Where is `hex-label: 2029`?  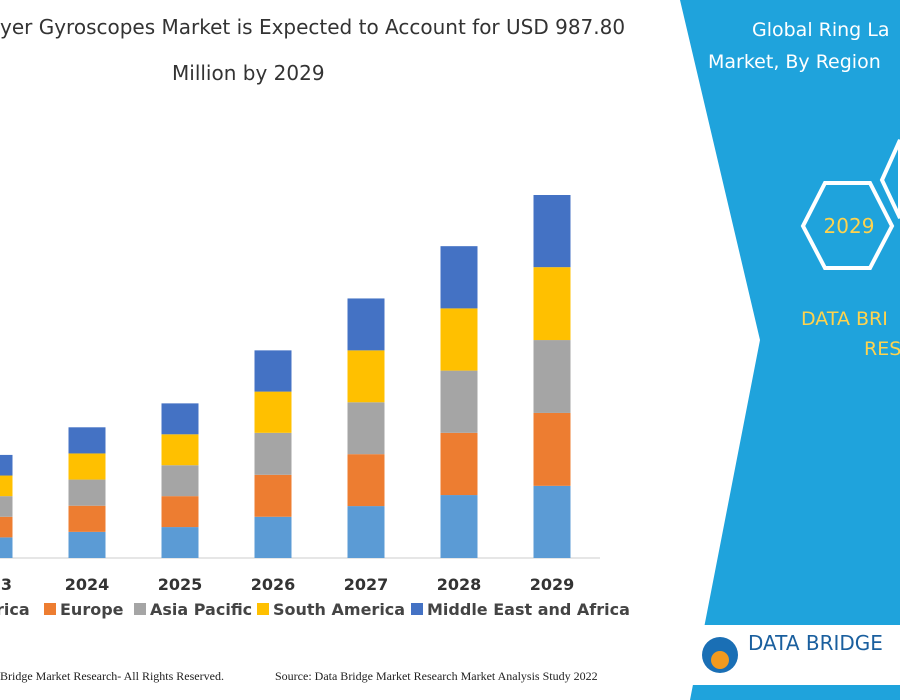 hex-label: 2029 is located at coordinates (849, 226).